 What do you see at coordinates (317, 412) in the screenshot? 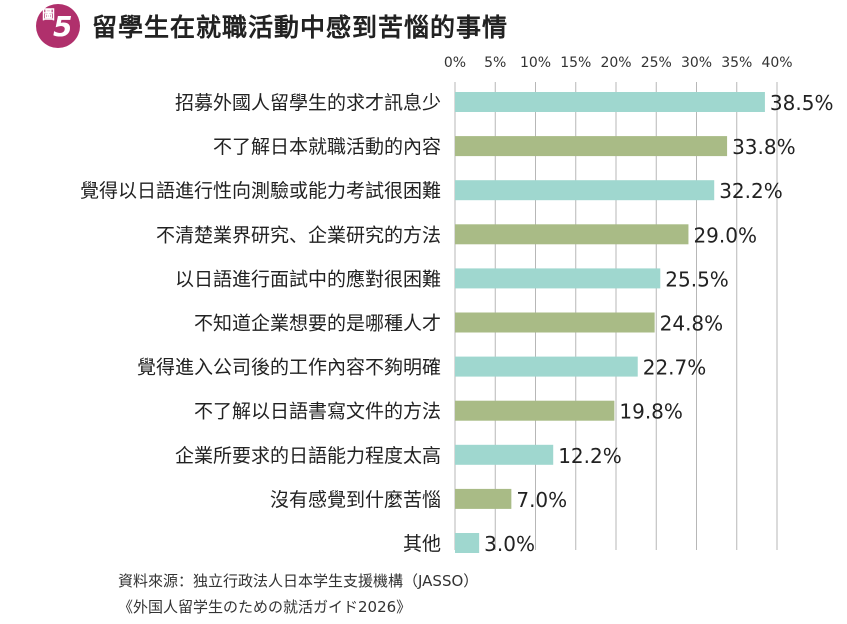
I see `category-label: 不了解以日語書寫文件的方法` at bounding box center [317, 412].